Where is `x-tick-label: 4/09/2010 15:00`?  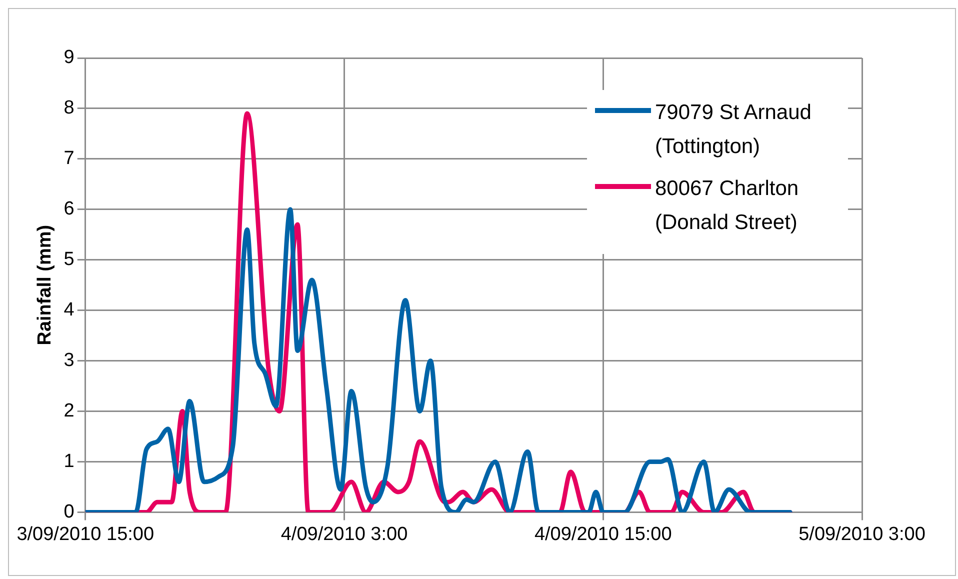 x-tick-label: 4/09/2010 15:00 is located at coordinates (603, 534).